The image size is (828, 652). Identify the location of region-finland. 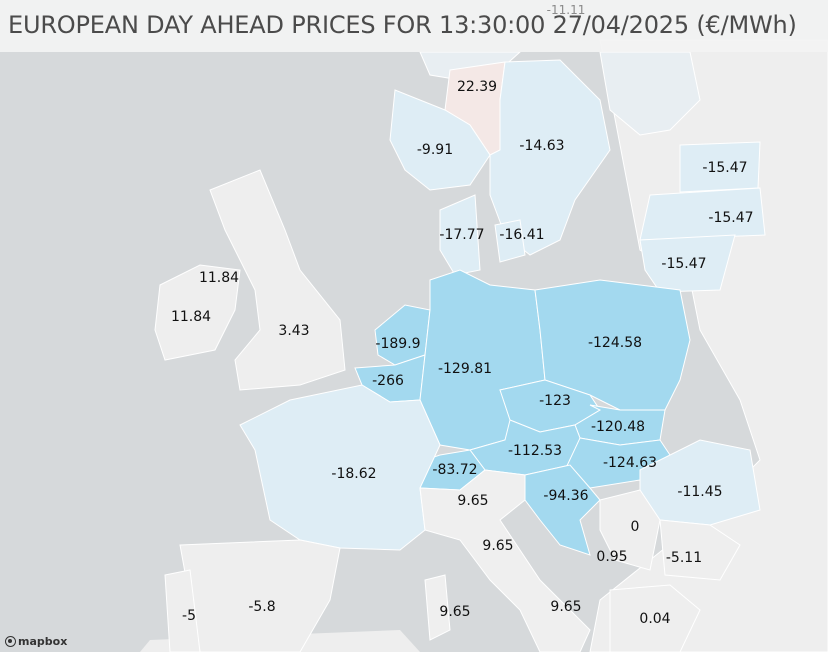
(650, 93).